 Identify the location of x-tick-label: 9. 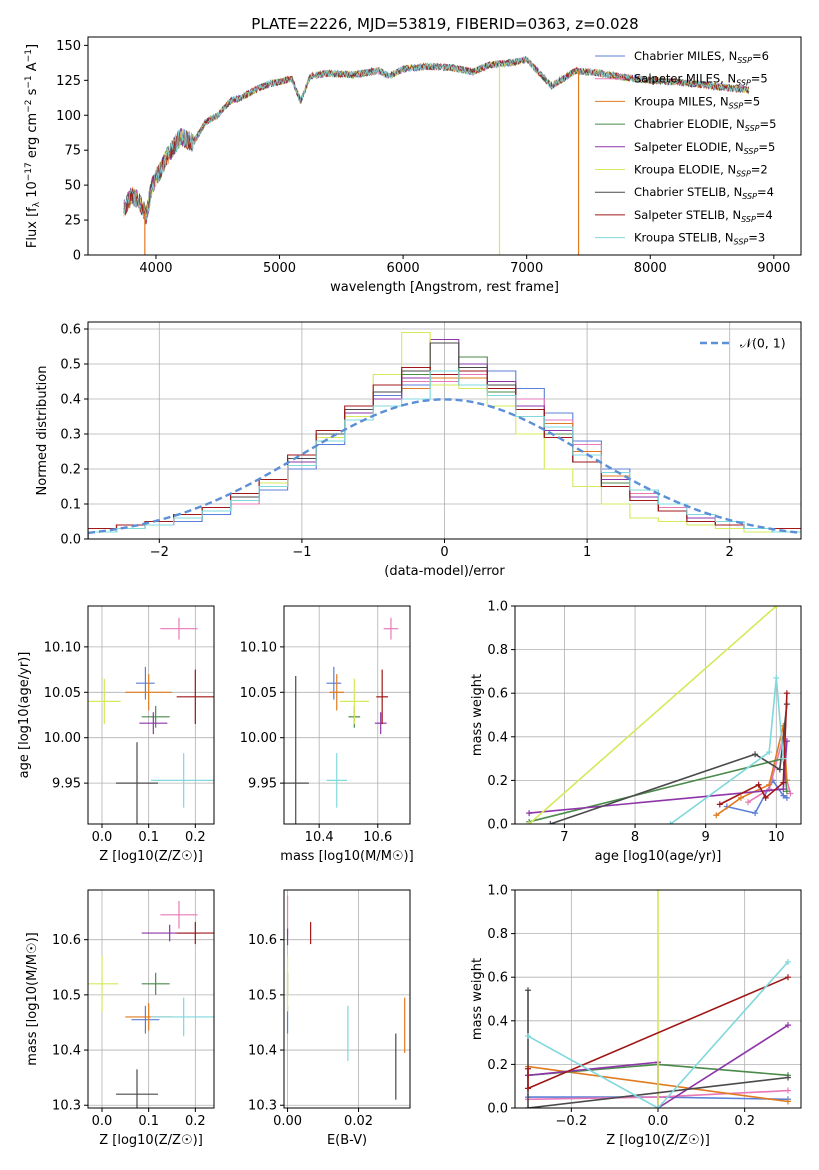
(706, 837).